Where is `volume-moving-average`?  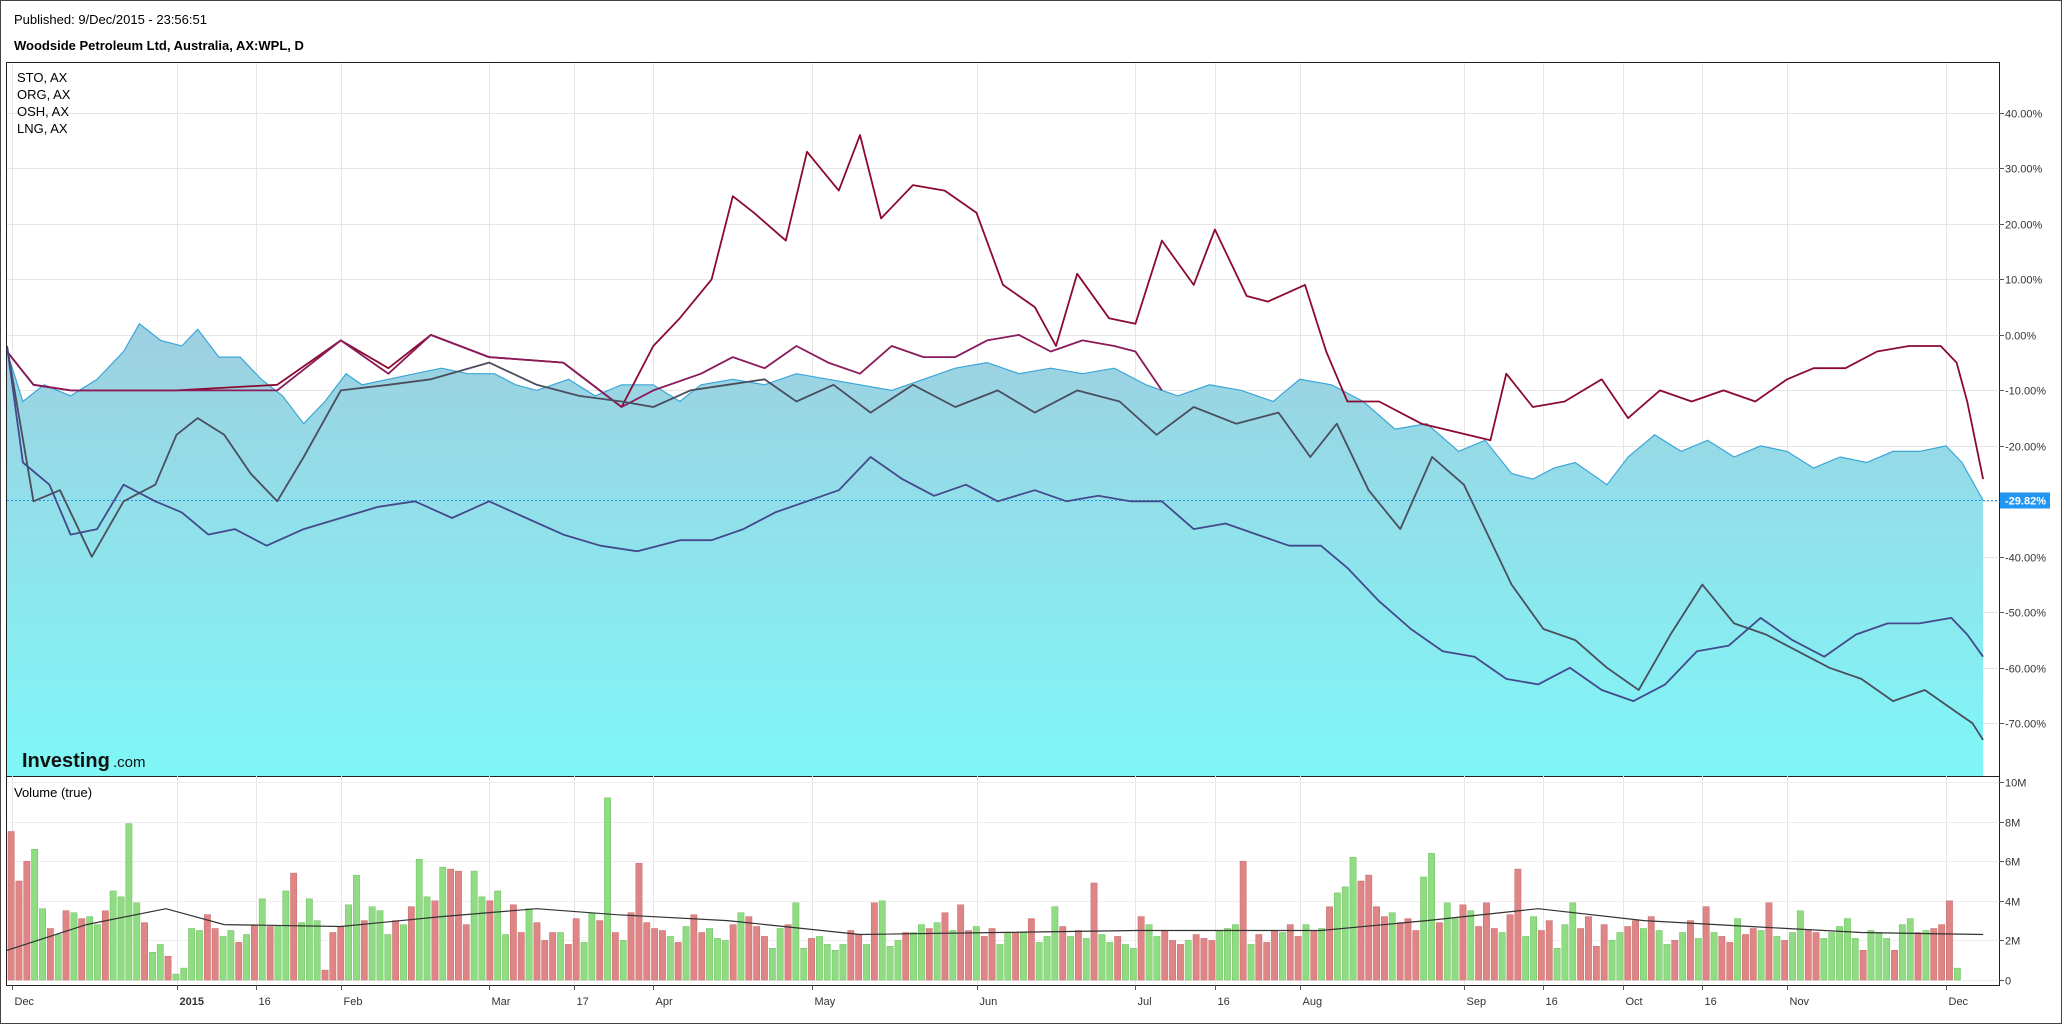 volume-moving-average is located at coordinates (995, 929).